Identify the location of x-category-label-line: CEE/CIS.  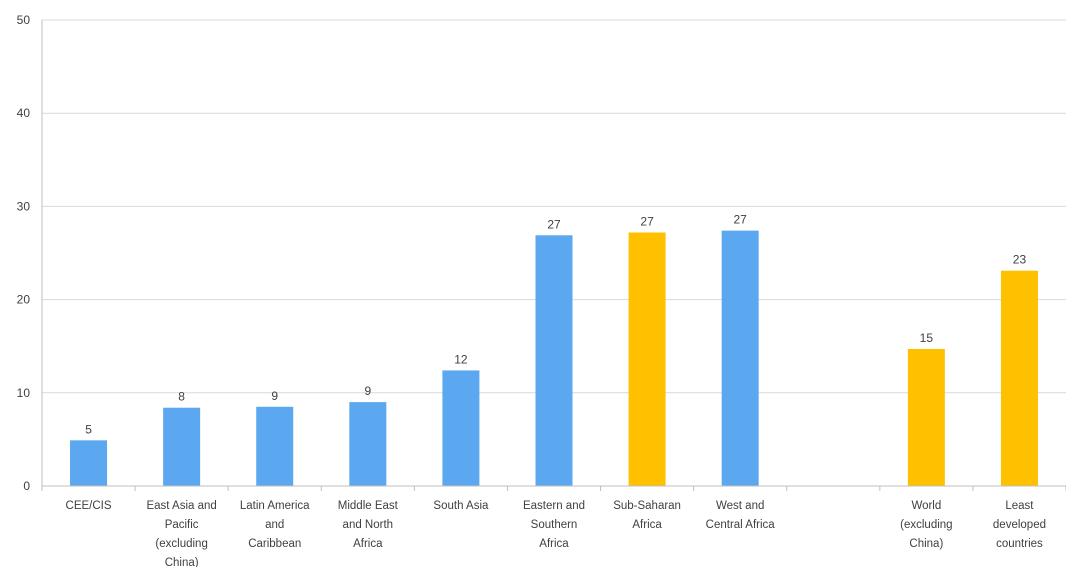
(89, 506).